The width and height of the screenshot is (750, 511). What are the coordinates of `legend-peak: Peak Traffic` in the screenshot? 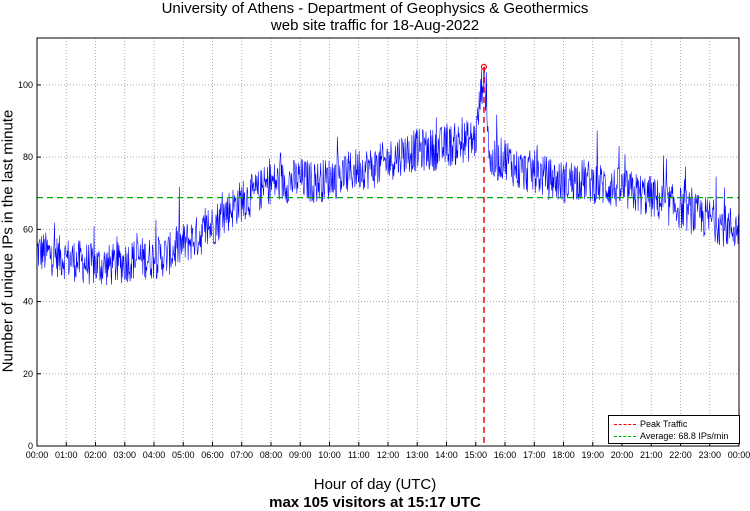 It's located at (650, 424).